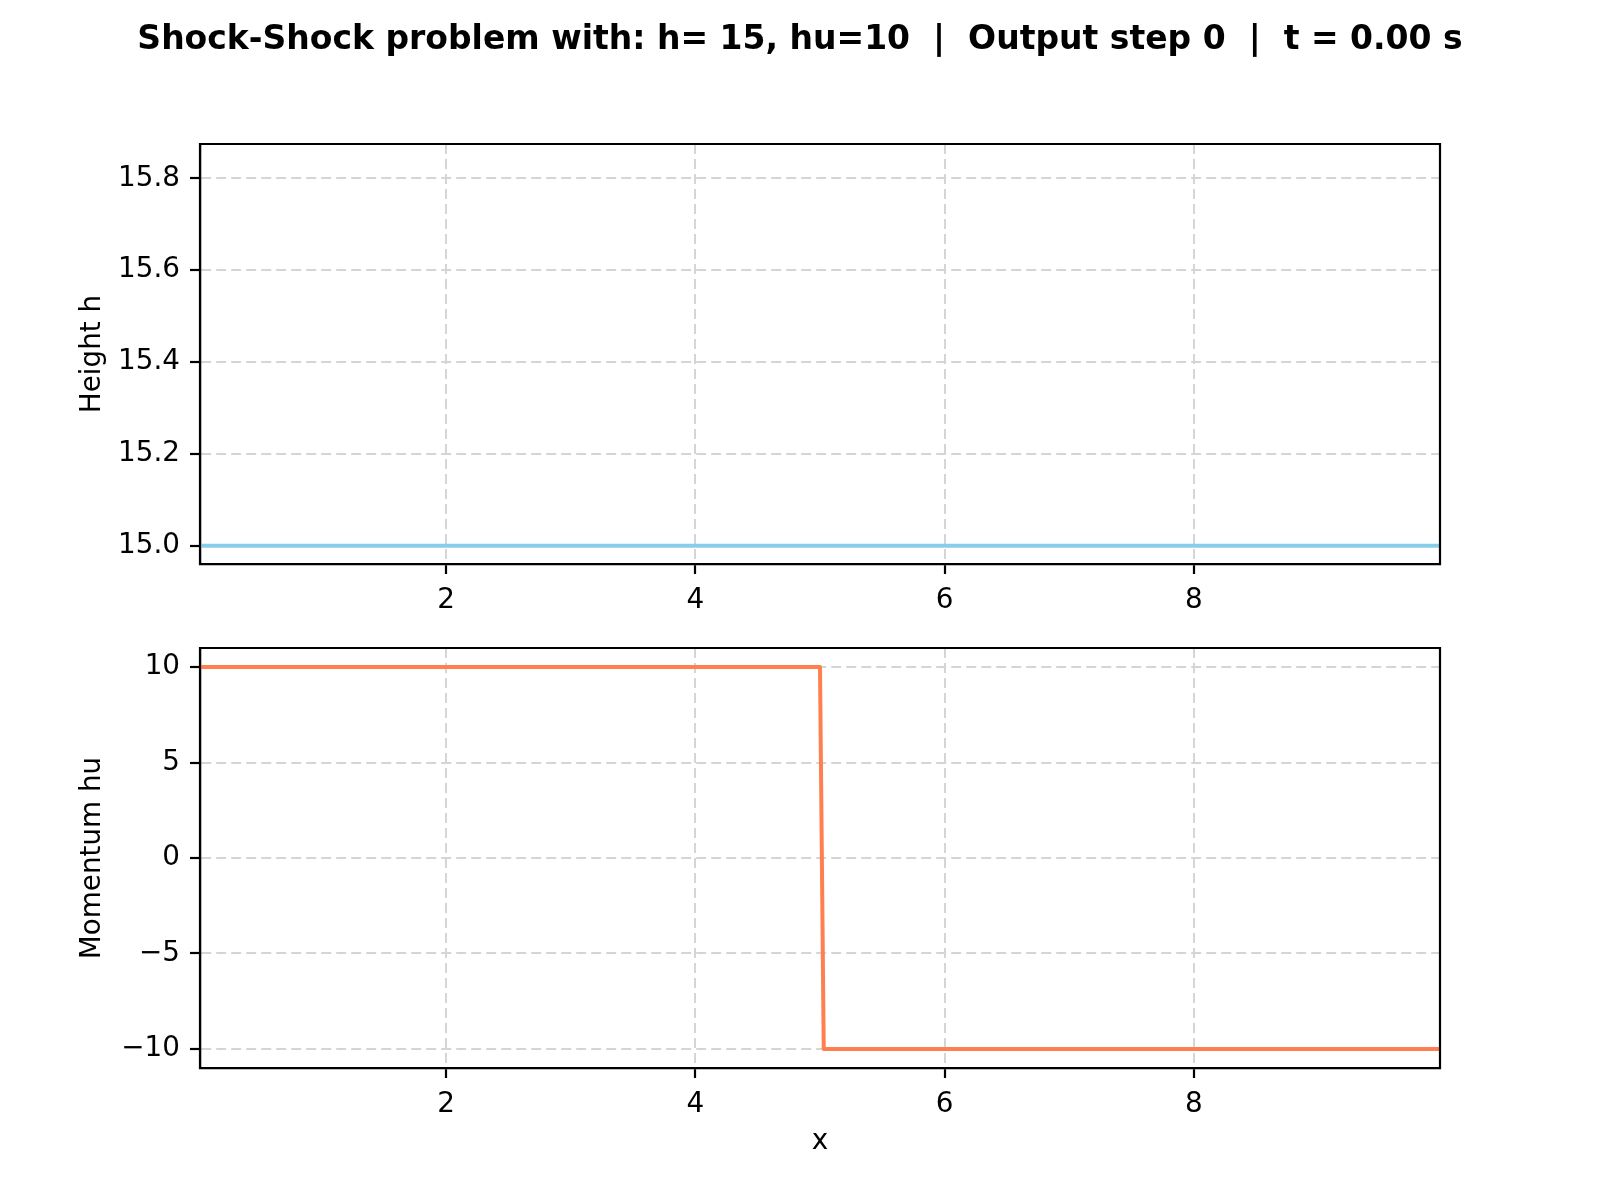 This screenshot has width=1600, height=1200. Describe the element at coordinates (171, 760) in the screenshot. I see `y-tick-label: 5` at that location.